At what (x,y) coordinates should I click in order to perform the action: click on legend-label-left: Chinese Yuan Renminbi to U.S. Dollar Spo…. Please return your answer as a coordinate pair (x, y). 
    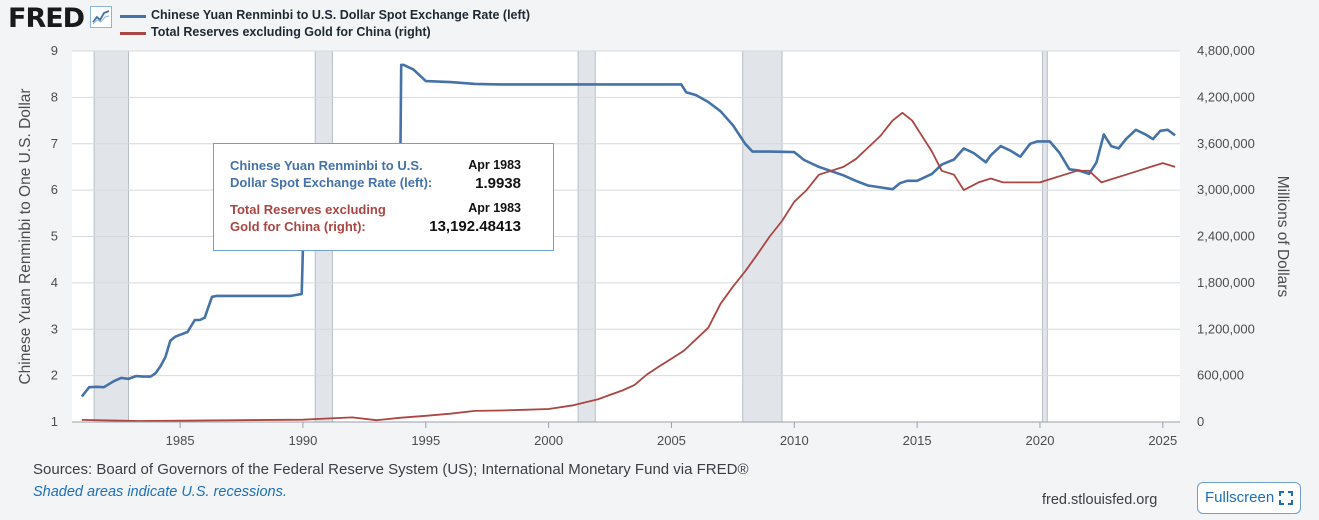
    Looking at the image, I should click on (340, 15).